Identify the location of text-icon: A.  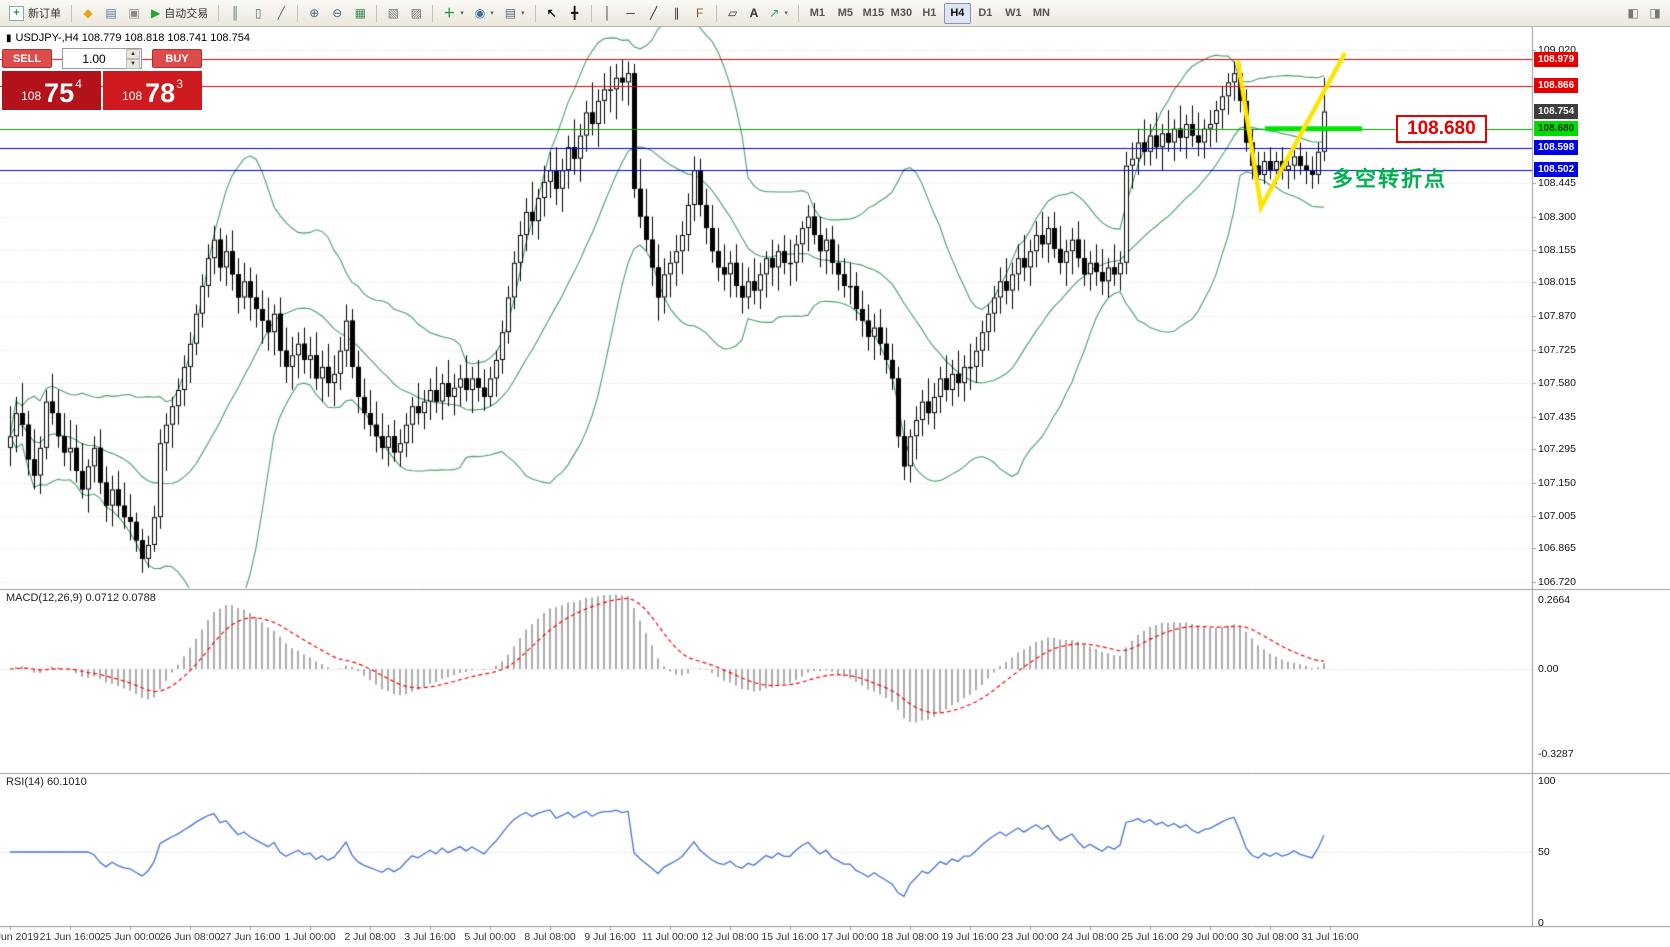
(754, 13).